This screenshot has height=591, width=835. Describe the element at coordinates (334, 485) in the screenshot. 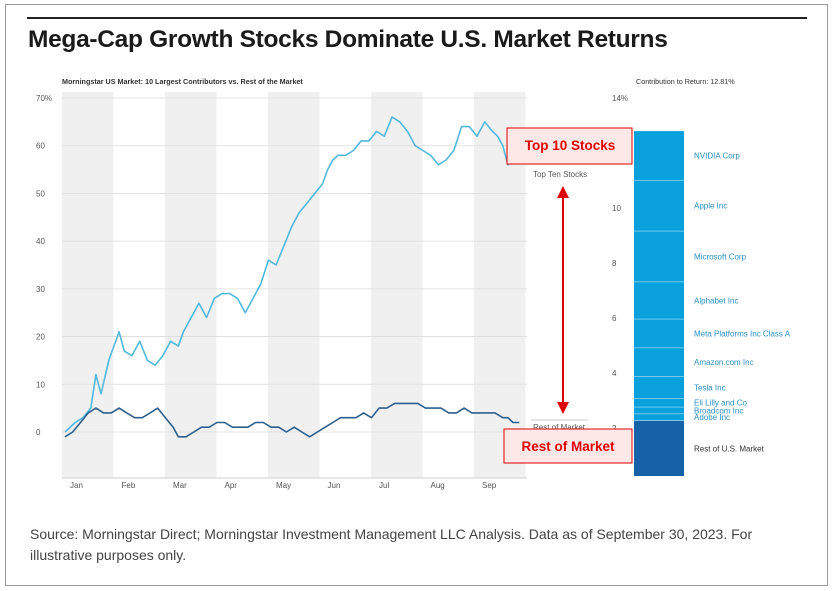

I see `x-tick-label: Jun` at that location.